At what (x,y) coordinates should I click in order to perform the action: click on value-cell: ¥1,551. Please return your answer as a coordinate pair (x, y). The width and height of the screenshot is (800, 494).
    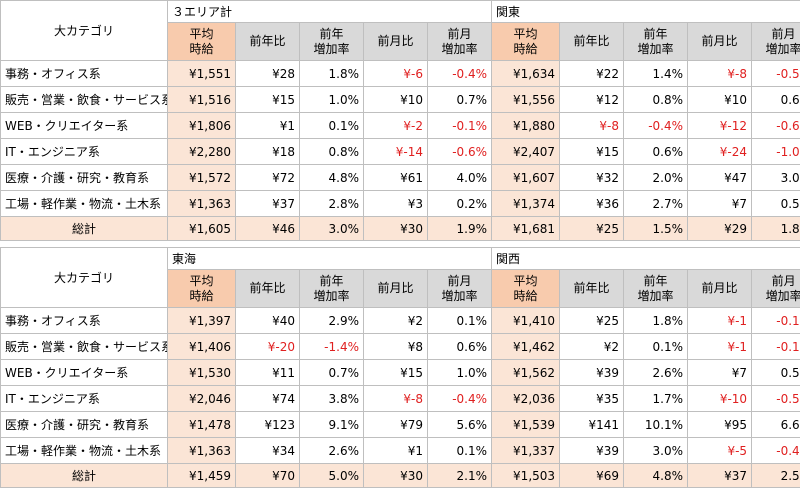
    Looking at the image, I should click on (201, 73).